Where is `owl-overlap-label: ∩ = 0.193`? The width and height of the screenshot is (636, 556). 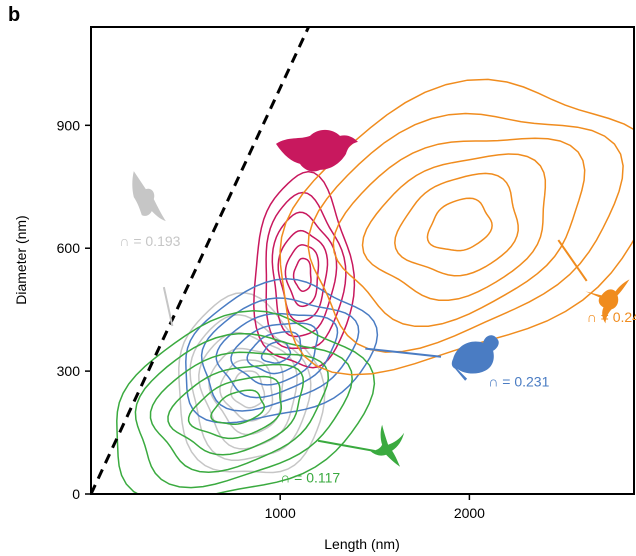 owl-overlap-label: ∩ = 0.193 is located at coordinates (149, 241).